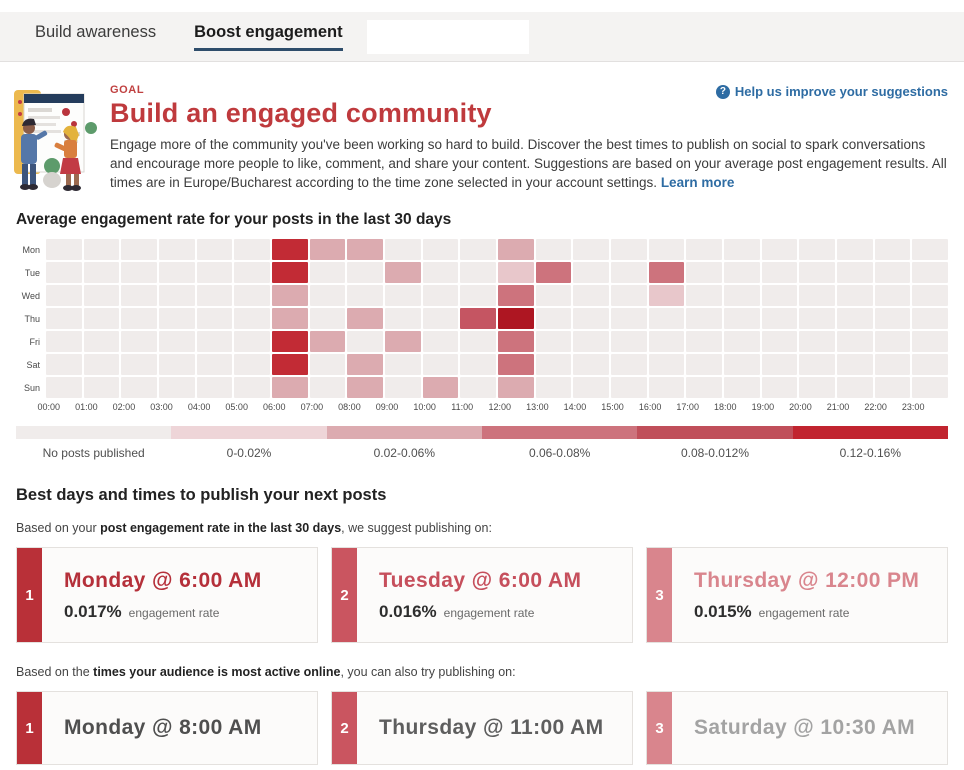  Describe the element at coordinates (290, 341) in the screenshot. I see `heatmap-cell-fri-06:00` at that location.